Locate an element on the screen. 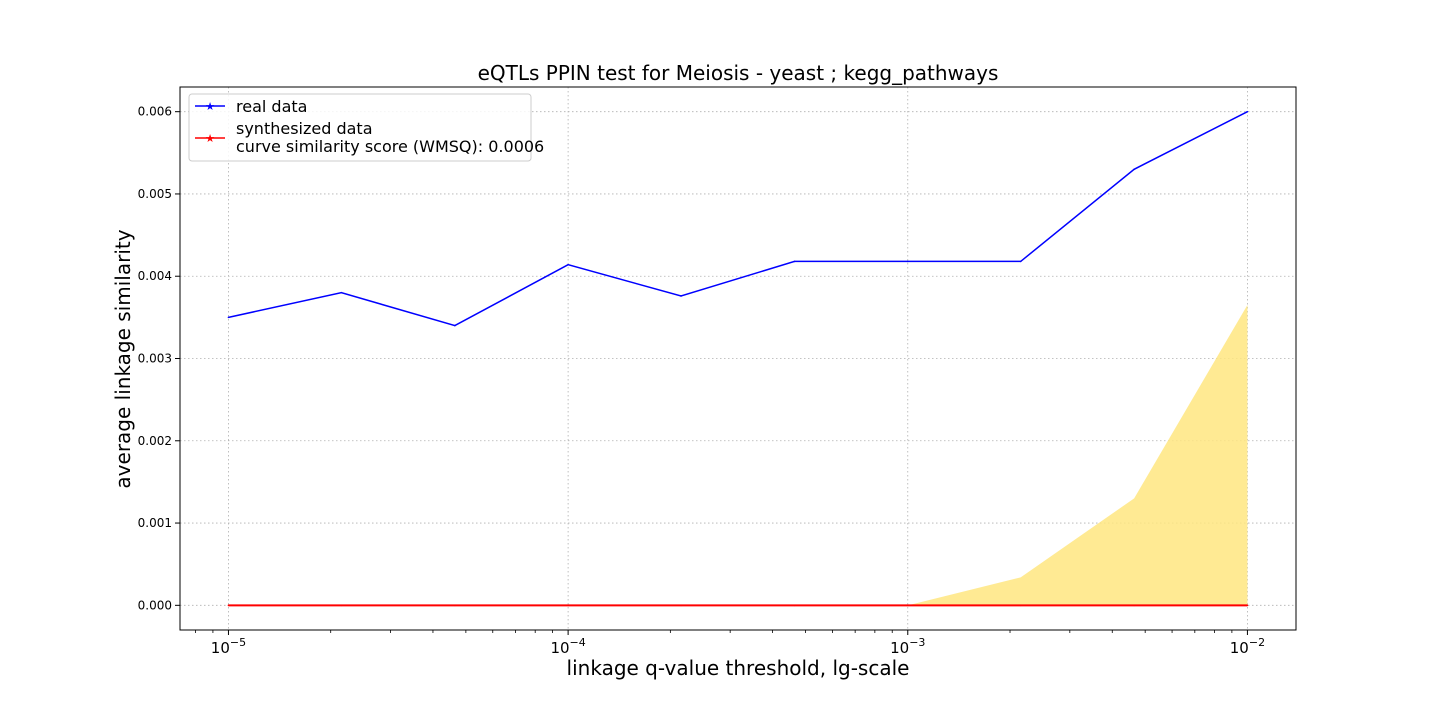 The height and width of the screenshot is (720, 1440). legend-real-marker: ★ is located at coordinates (210, 106).